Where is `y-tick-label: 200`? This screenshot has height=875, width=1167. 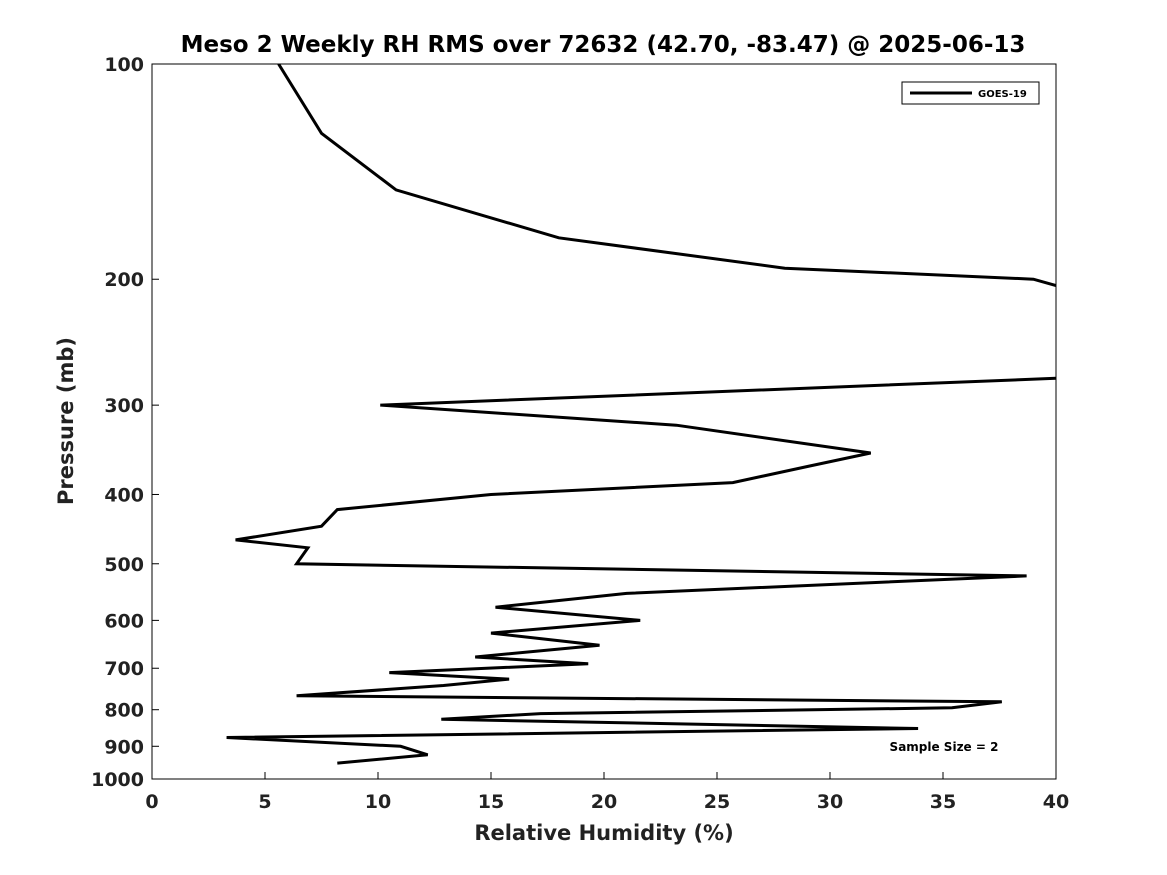
y-tick-label: 200 is located at coordinates (124, 280).